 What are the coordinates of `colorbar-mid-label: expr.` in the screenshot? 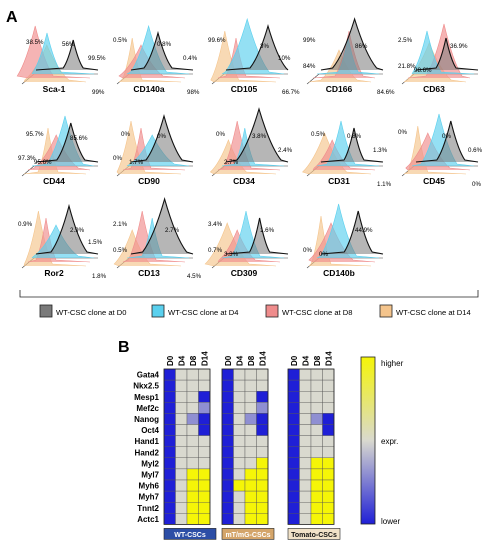 It's located at (389, 441).